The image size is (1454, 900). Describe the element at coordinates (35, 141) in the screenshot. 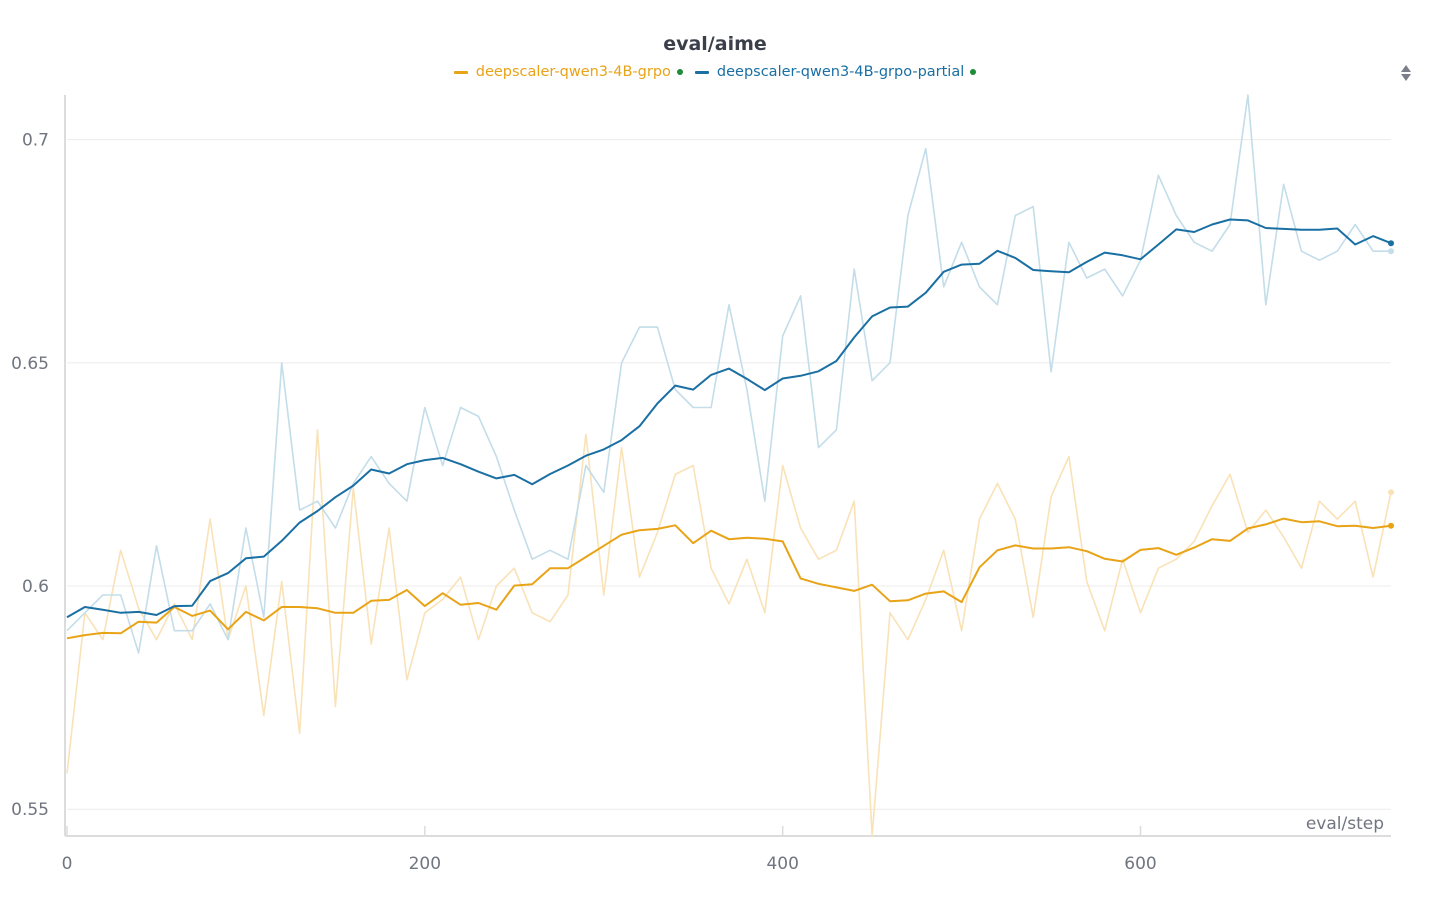

I see `y-tick-label: 0.7` at that location.